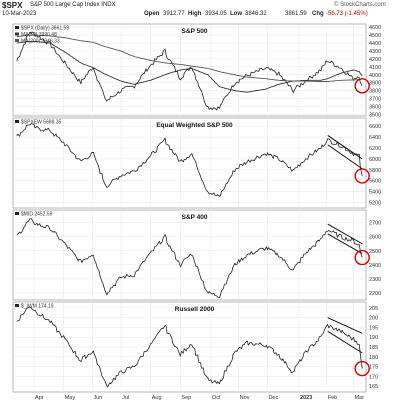 The width and height of the screenshot is (400, 400). What do you see at coordinates (332, 397) in the screenshot?
I see `x-tick-label: Feb` at bounding box center [332, 397].